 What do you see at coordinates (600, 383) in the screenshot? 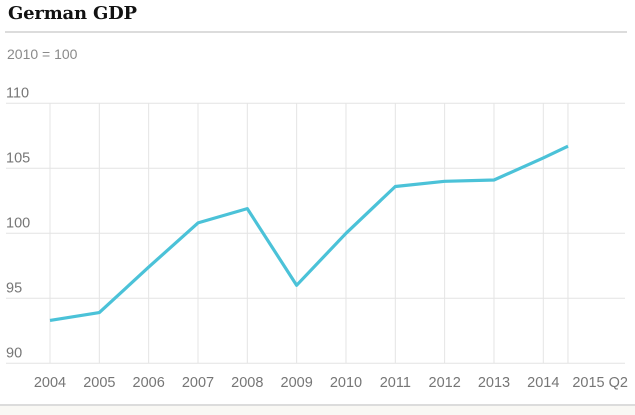
I see `x-tick-label: 2015 Q2` at bounding box center [600, 383].